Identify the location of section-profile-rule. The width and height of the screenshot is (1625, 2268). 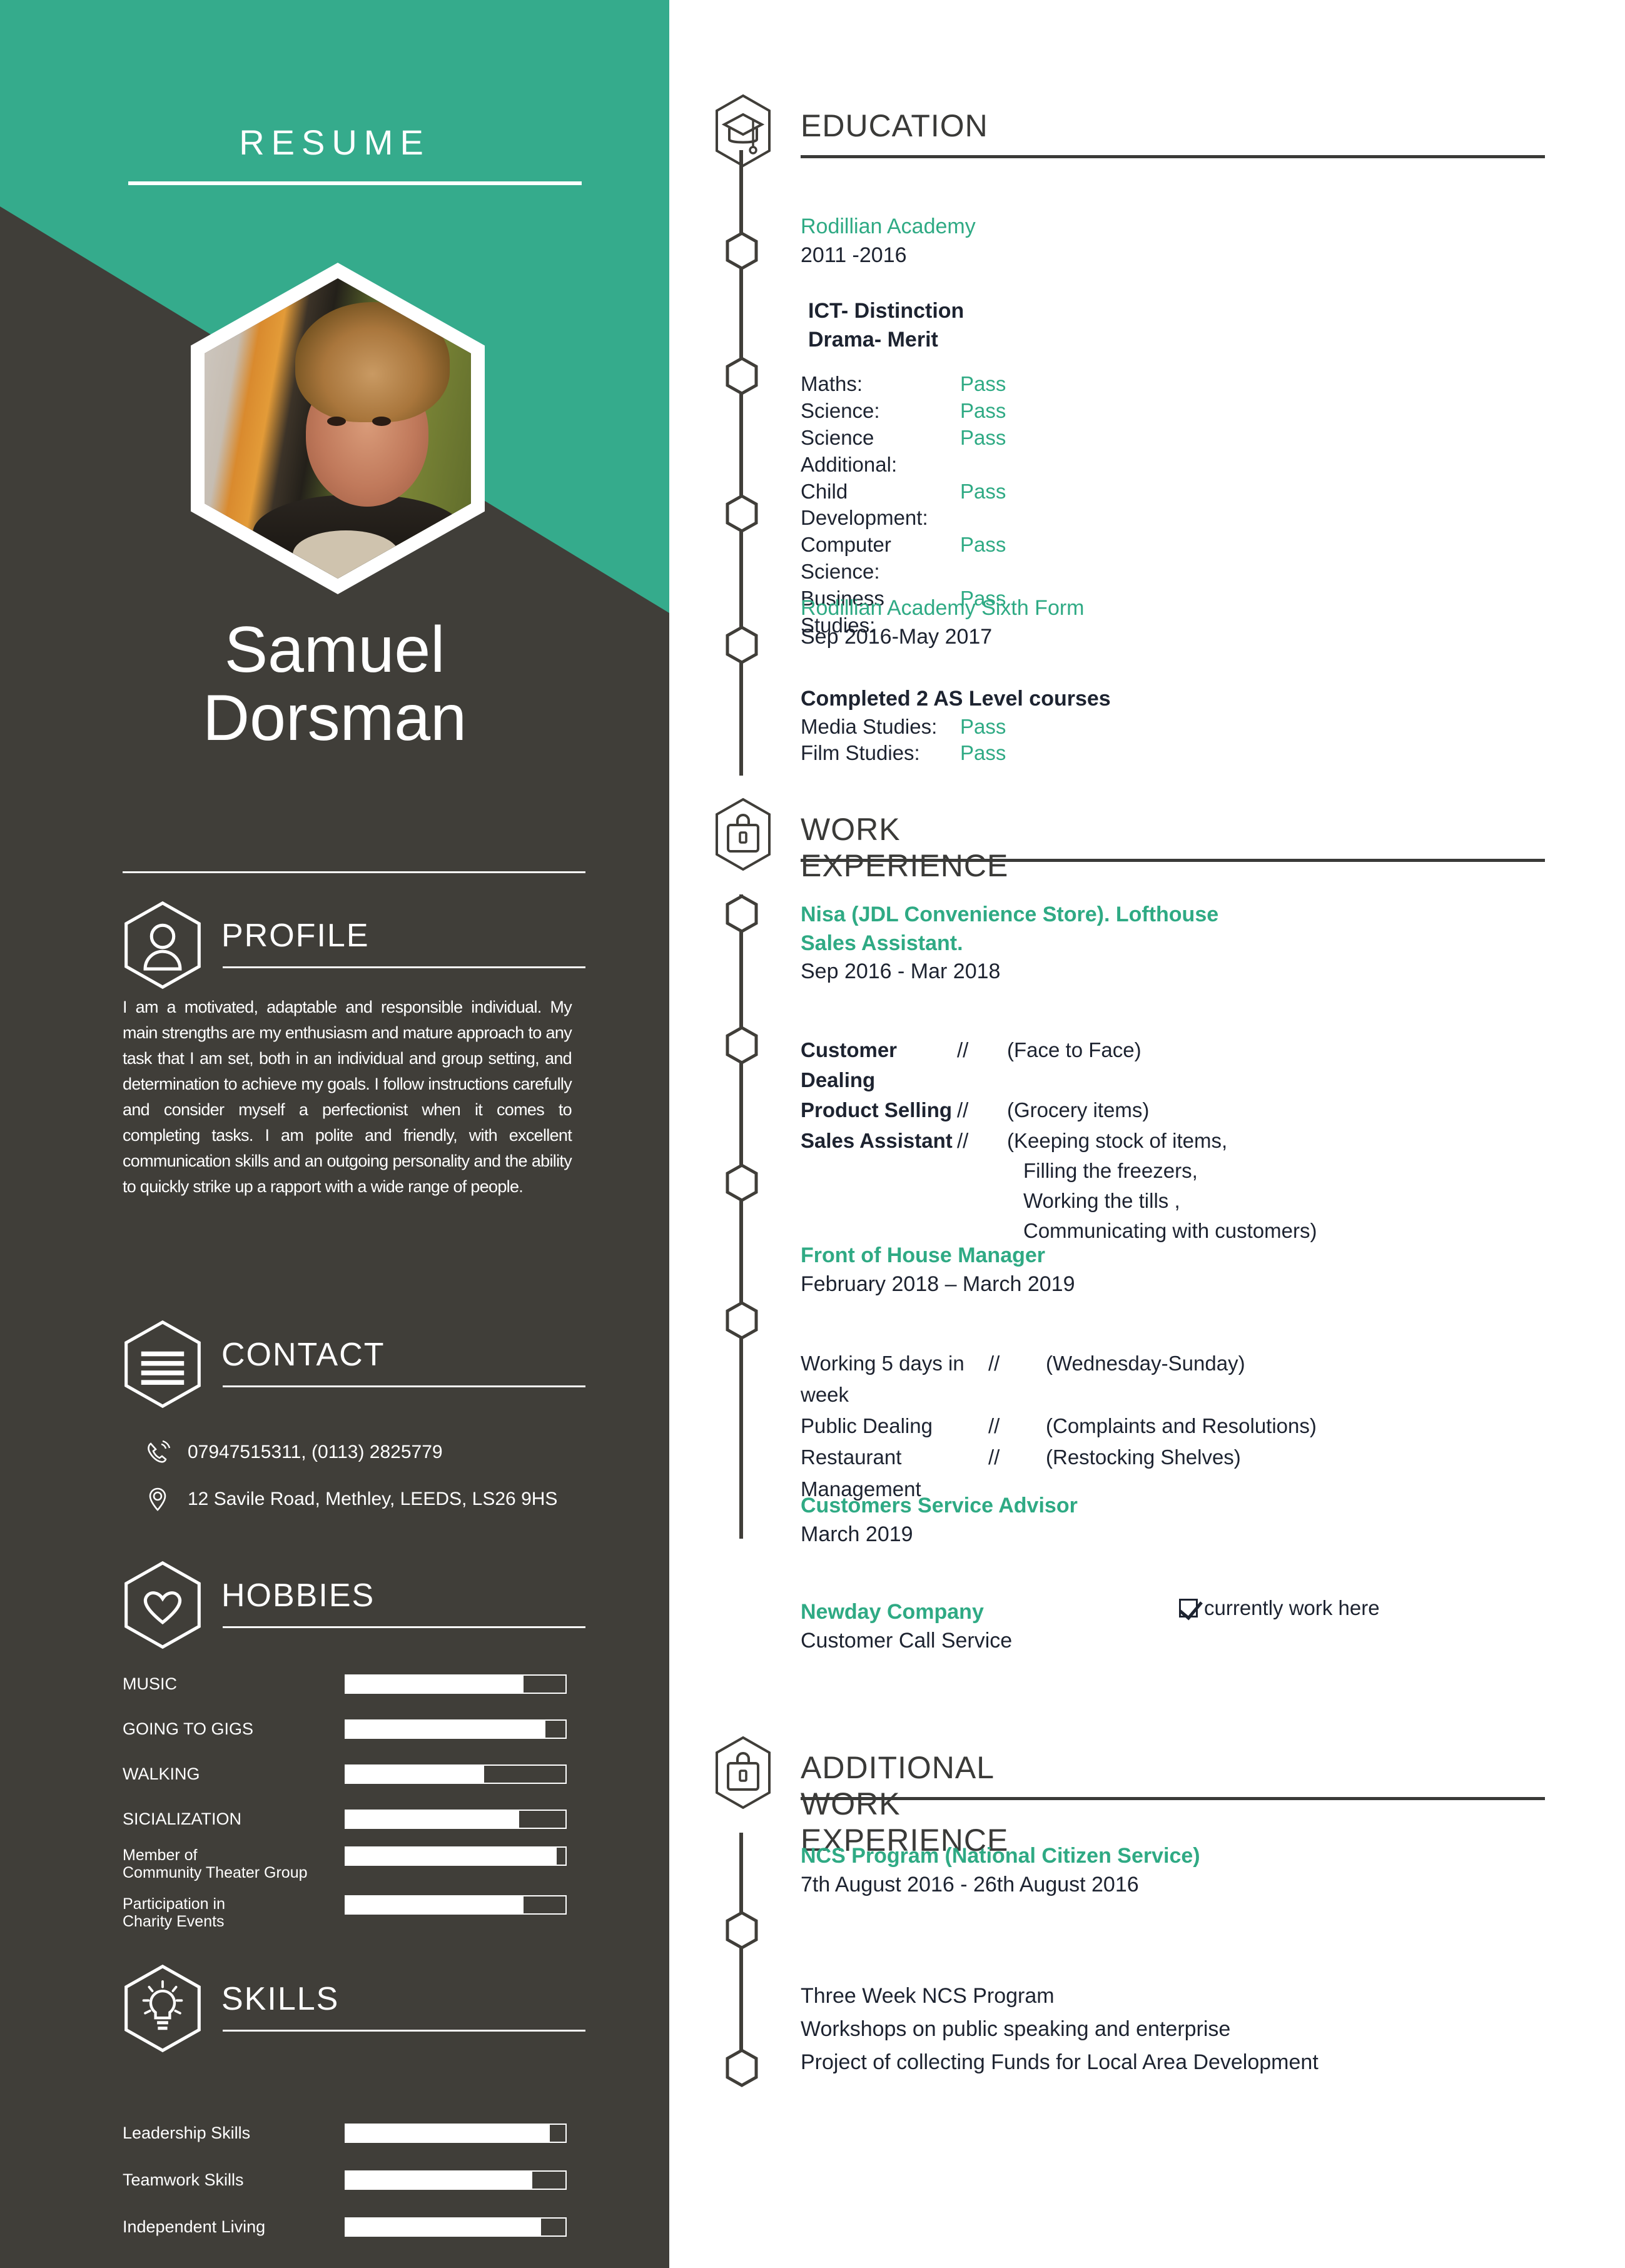
(404, 967).